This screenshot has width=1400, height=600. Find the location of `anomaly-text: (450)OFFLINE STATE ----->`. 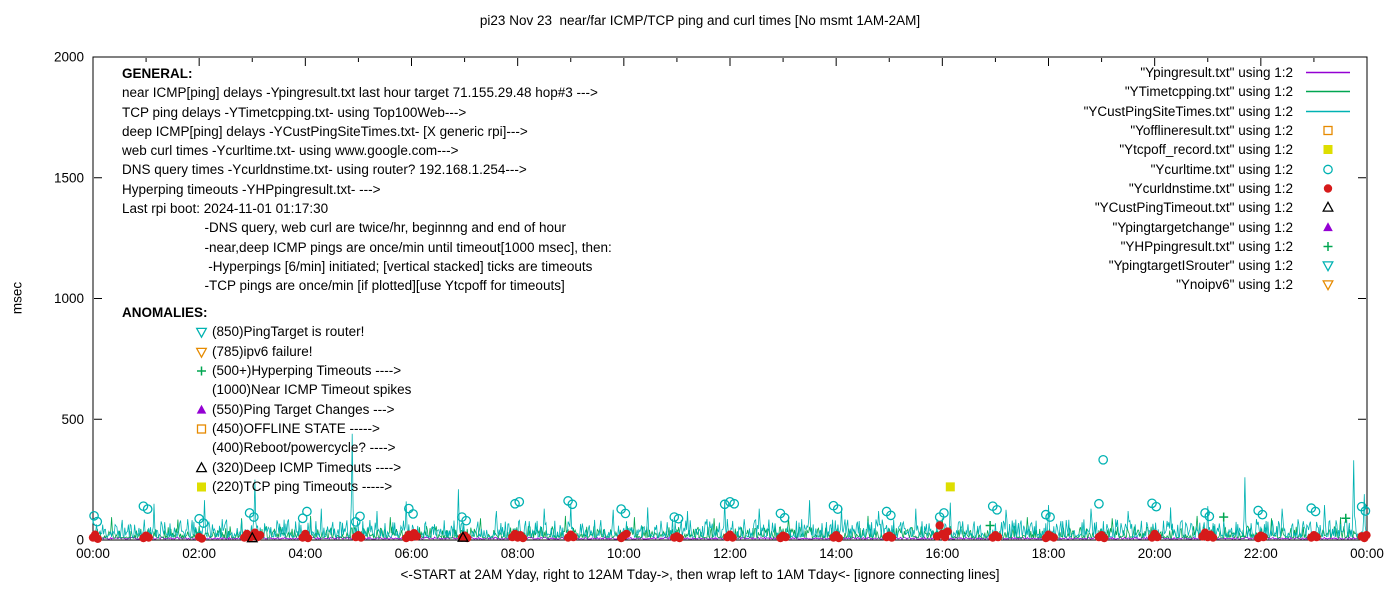

anomaly-text: (450)OFFLINE STATE -----> is located at coordinates (296, 428).